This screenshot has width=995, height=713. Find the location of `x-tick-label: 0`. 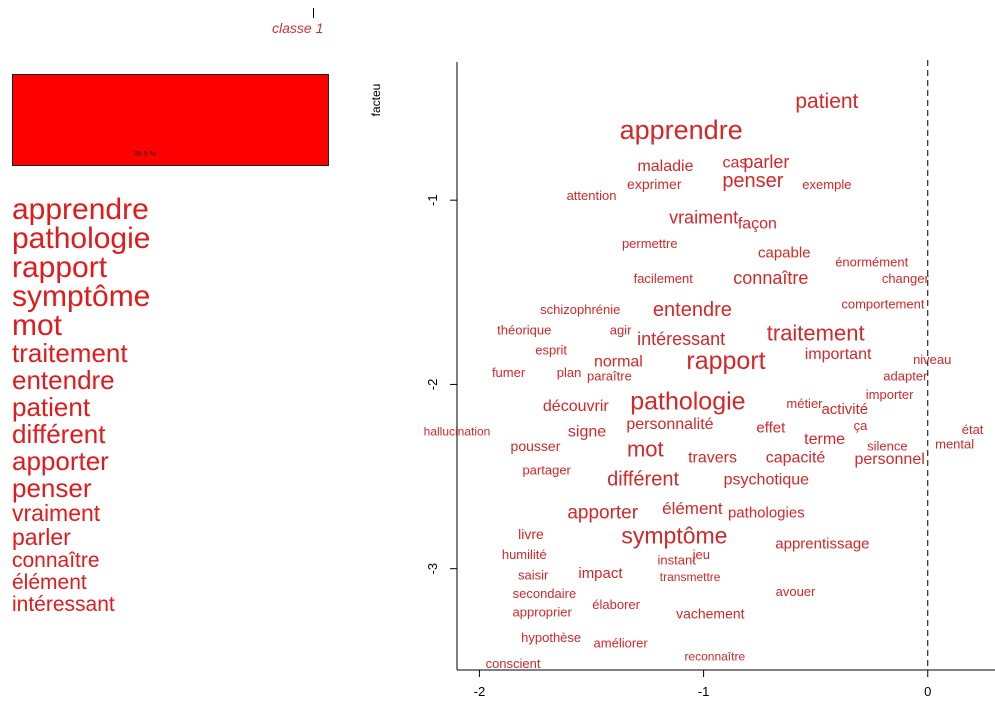

x-tick-label: 0 is located at coordinates (927, 691).